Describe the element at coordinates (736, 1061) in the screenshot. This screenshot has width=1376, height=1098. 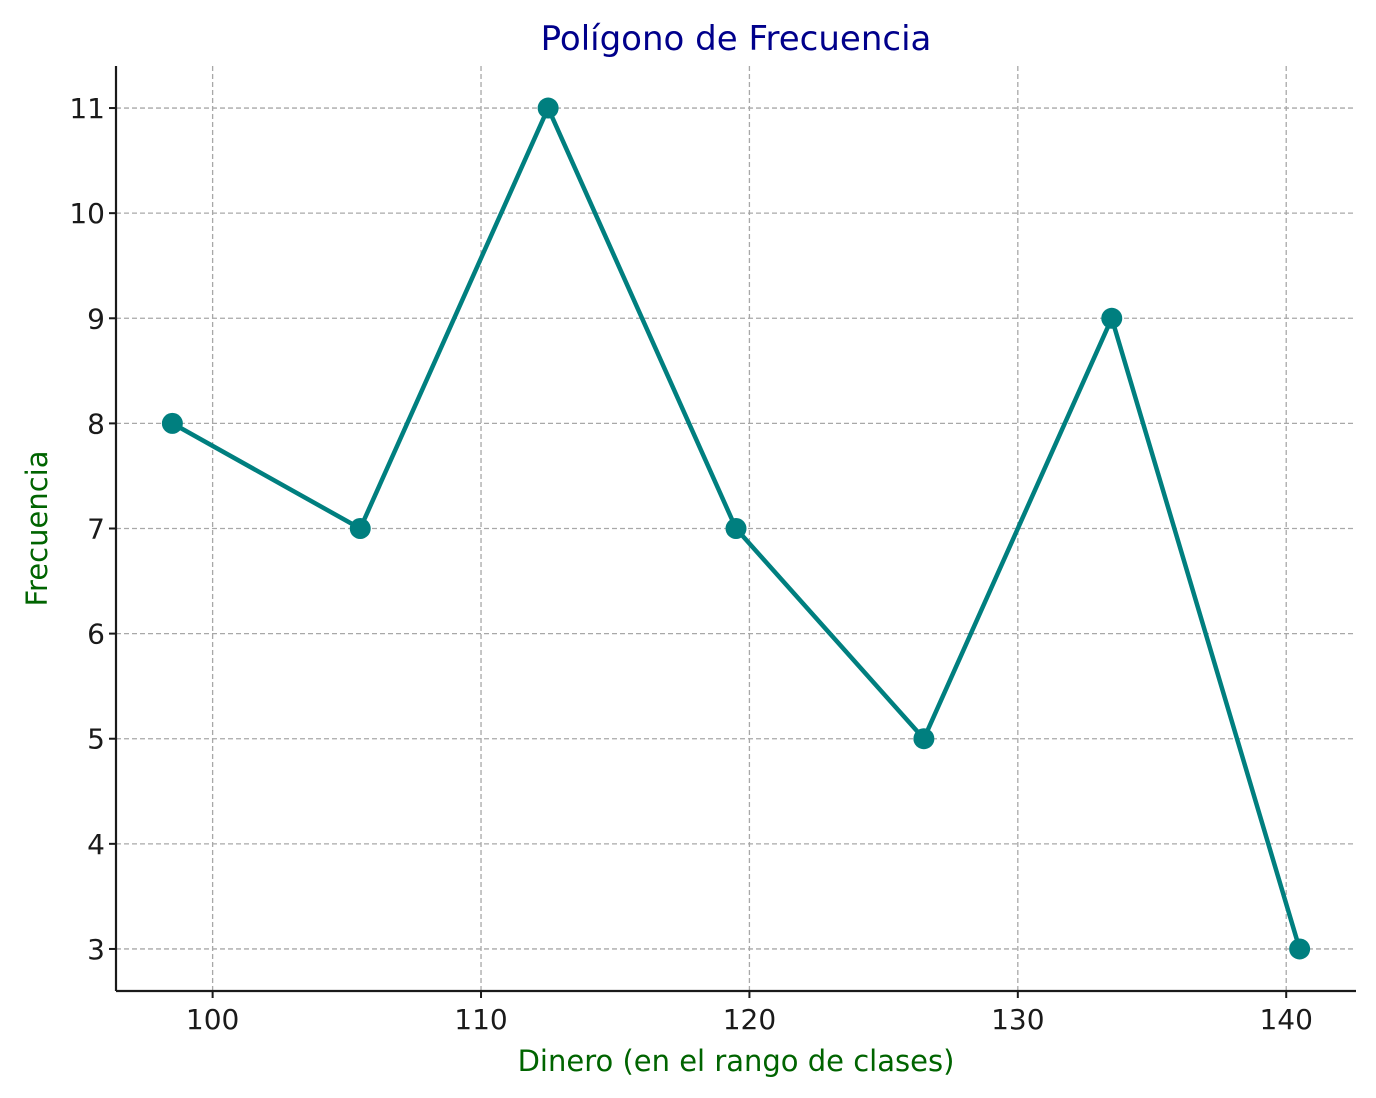
I see `x-axis-title: Dinero (en el rango de clases)` at that location.